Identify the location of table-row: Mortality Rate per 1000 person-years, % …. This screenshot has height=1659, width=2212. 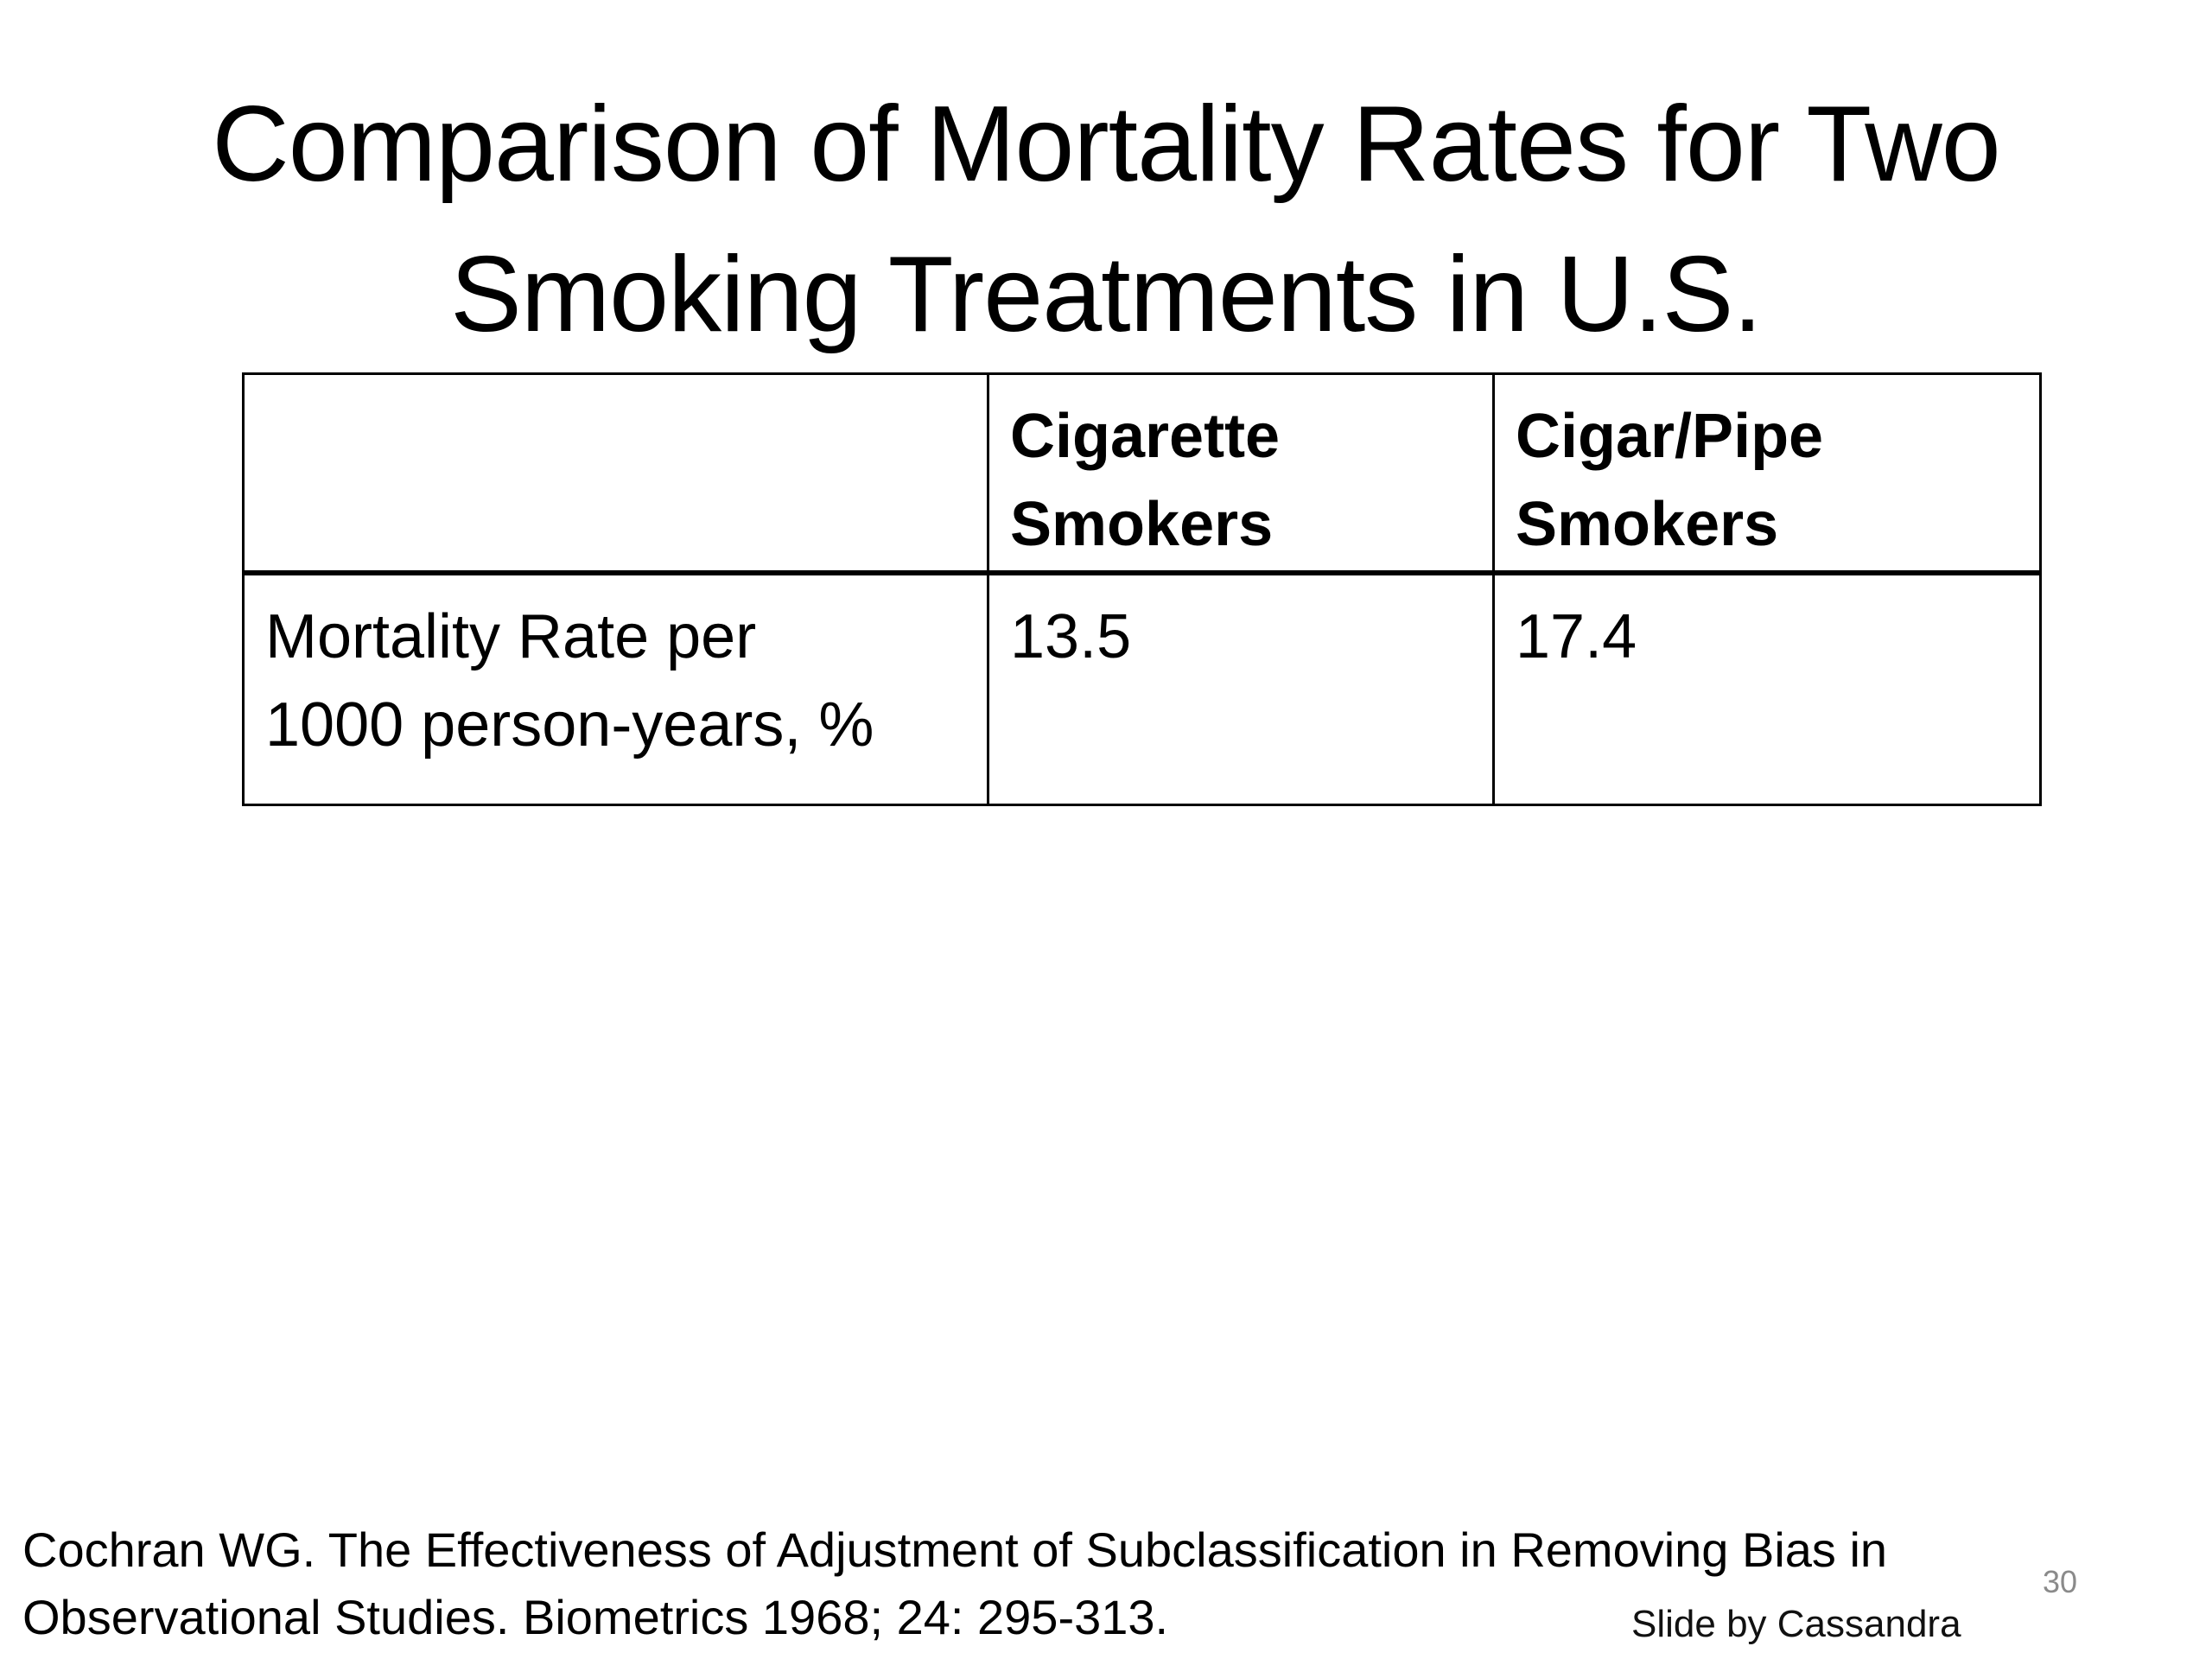
(1142, 688).